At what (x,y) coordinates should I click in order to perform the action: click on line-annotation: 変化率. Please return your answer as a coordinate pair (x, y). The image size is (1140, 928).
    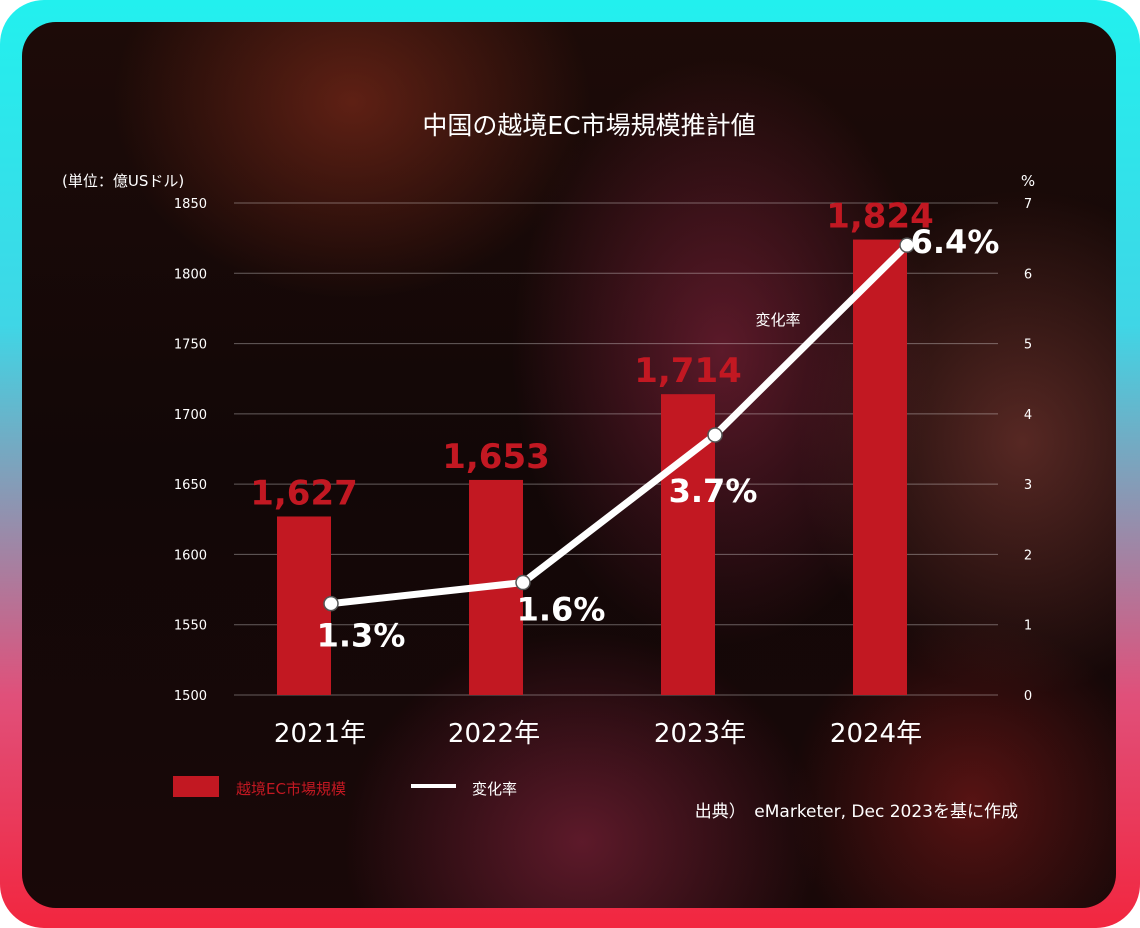
    Looking at the image, I should click on (777, 320).